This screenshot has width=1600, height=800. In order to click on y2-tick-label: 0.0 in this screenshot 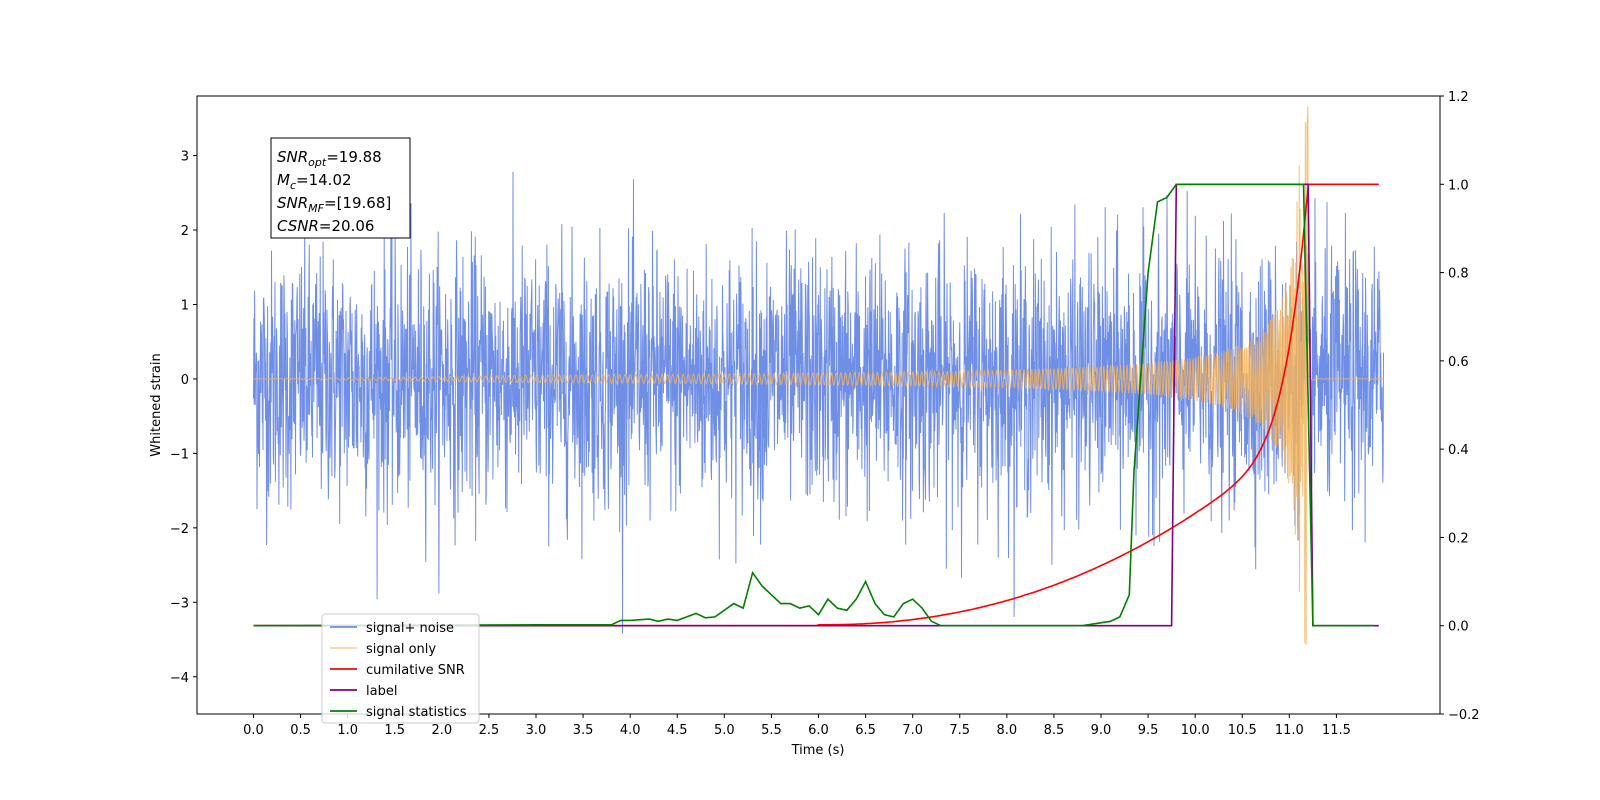, I will do `click(1458, 627)`.